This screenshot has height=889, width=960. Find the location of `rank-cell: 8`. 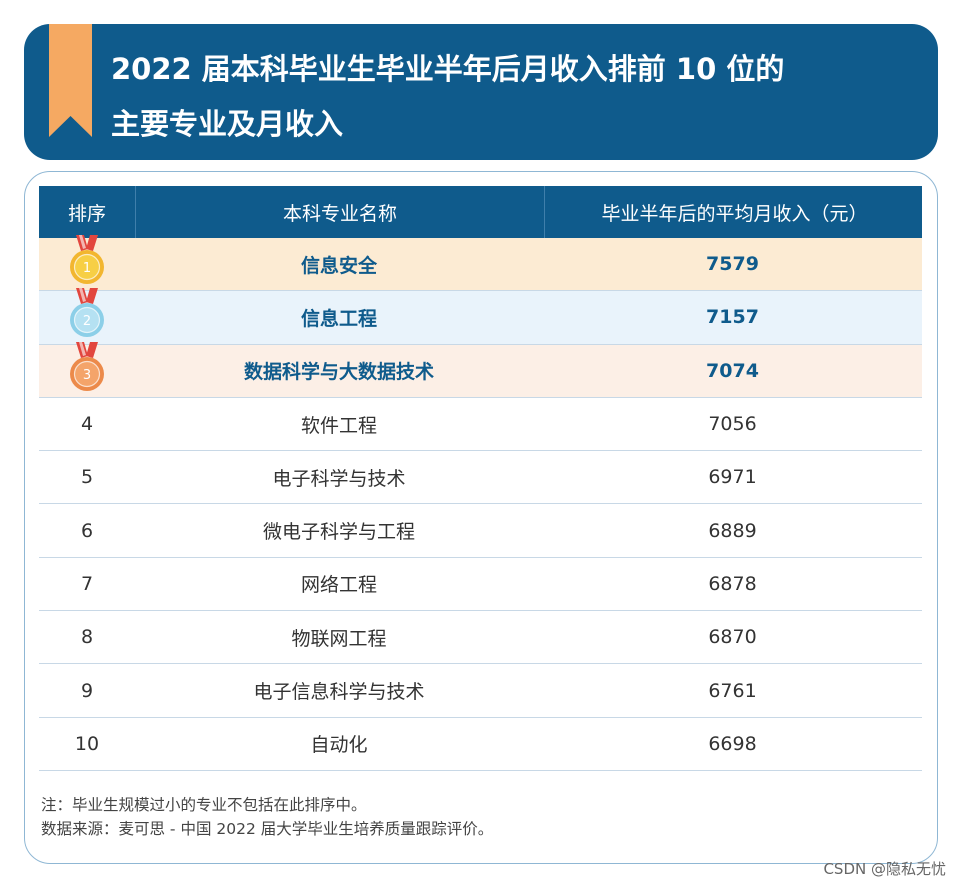

rank-cell: 8 is located at coordinates (87, 637).